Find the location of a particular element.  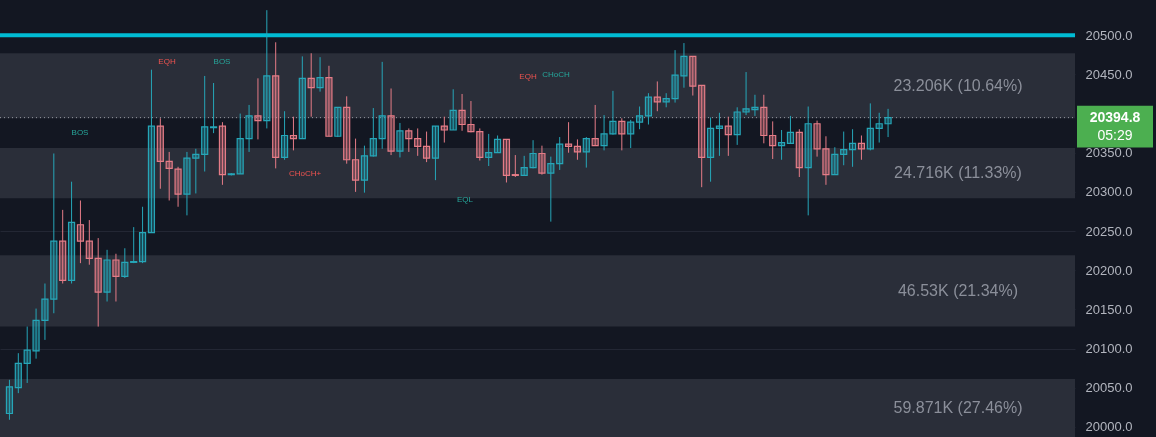

text: 05:29 is located at coordinates (1115, 135).